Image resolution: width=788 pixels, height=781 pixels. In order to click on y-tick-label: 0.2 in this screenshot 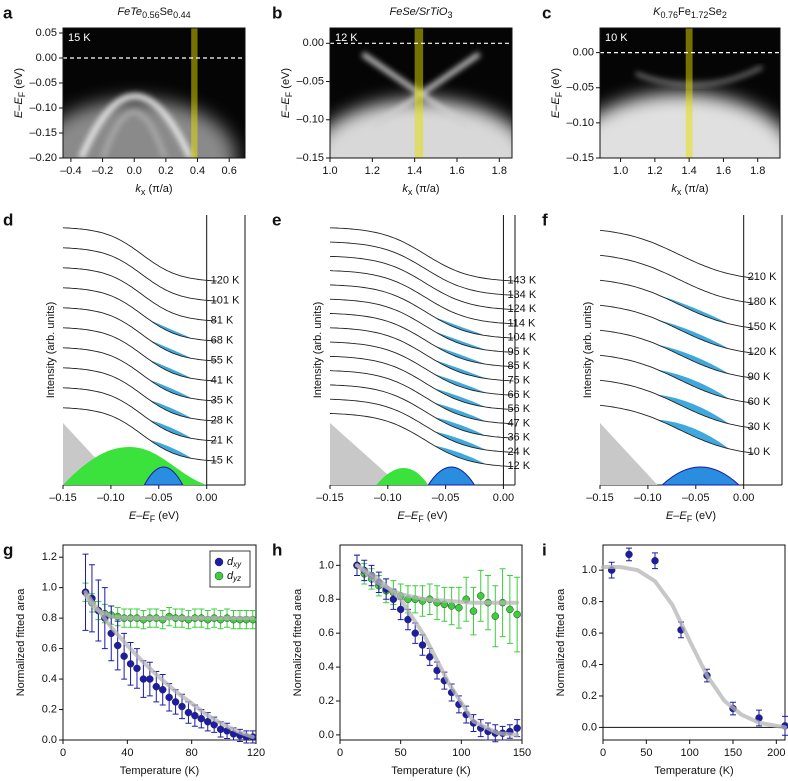, I will do `click(589, 696)`.